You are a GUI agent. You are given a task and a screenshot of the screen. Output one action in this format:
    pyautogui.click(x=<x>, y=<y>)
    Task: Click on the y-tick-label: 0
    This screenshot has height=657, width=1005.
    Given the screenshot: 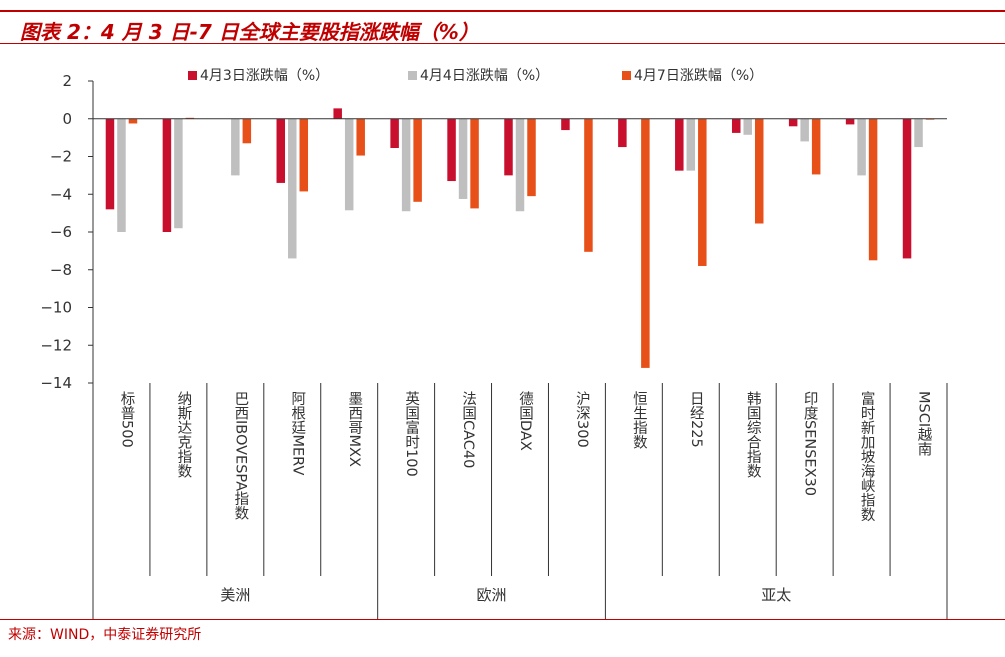 What is the action you would take?
    pyautogui.click(x=67, y=119)
    